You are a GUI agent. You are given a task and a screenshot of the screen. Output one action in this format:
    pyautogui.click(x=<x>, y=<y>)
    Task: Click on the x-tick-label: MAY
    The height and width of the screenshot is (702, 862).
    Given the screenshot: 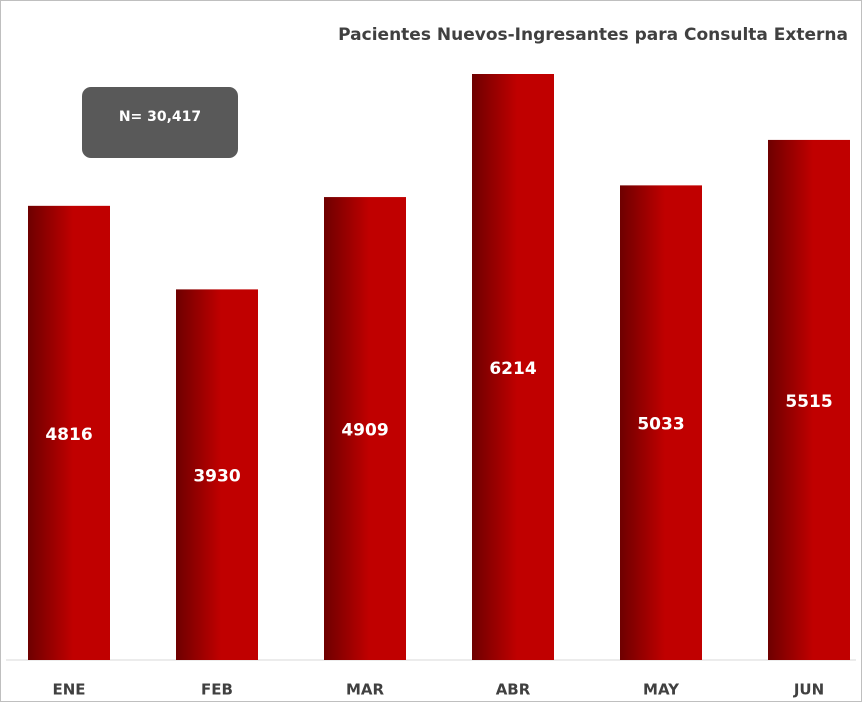 What is the action you would take?
    pyautogui.click(x=661, y=690)
    